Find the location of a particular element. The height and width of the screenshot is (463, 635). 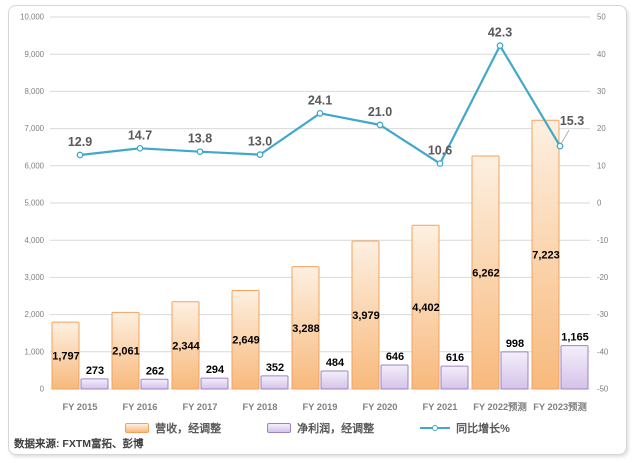

left-axis-tick-label: 5,000 is located at coordinates (34, 203).